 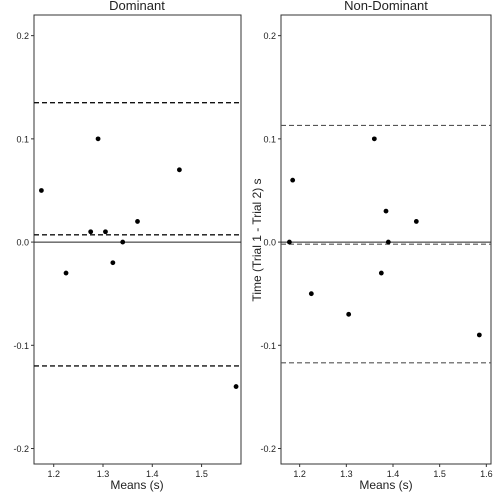 I want to click on y-axis-label: Time (Trial 1 - Trial 2) s, so click(x=257, y=239).